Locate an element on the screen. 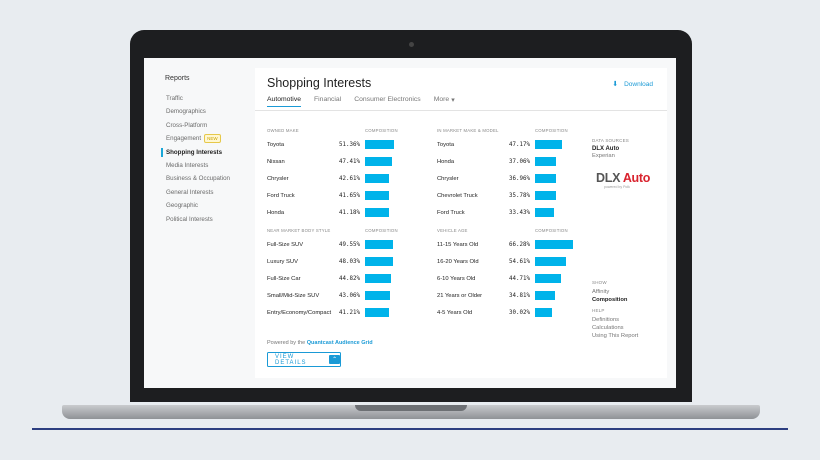  view-details-label: VIEW DETAILS is located at coordinates (291, 359).